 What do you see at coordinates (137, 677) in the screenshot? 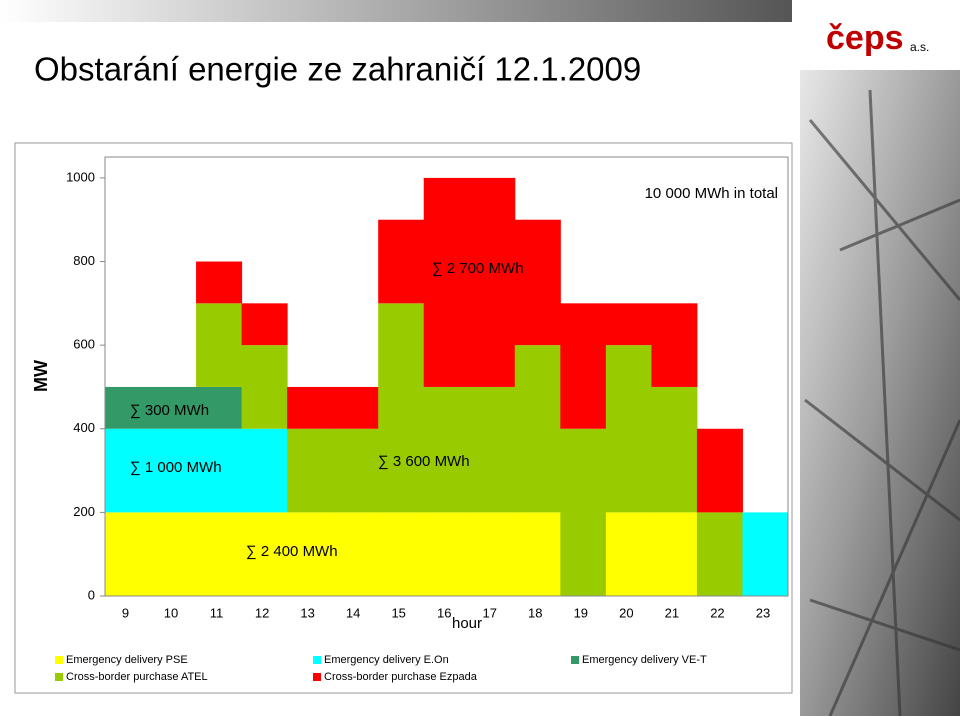
I see `legend-label: Cross-border purchase ATEL` at bounding box center [137, 677].